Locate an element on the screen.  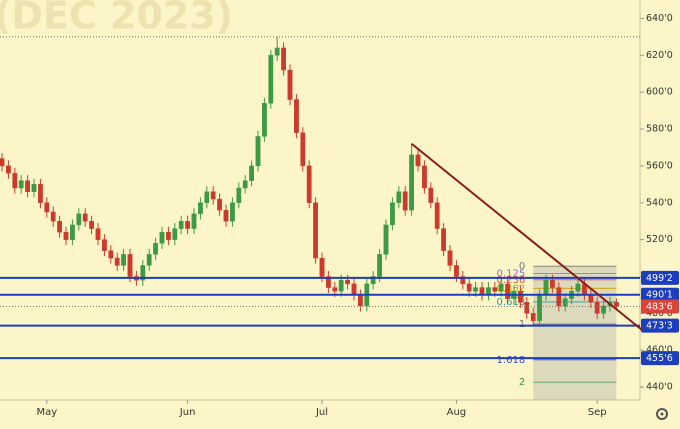
y-tick-label: 580'0 is located at coordinates (659, 129).